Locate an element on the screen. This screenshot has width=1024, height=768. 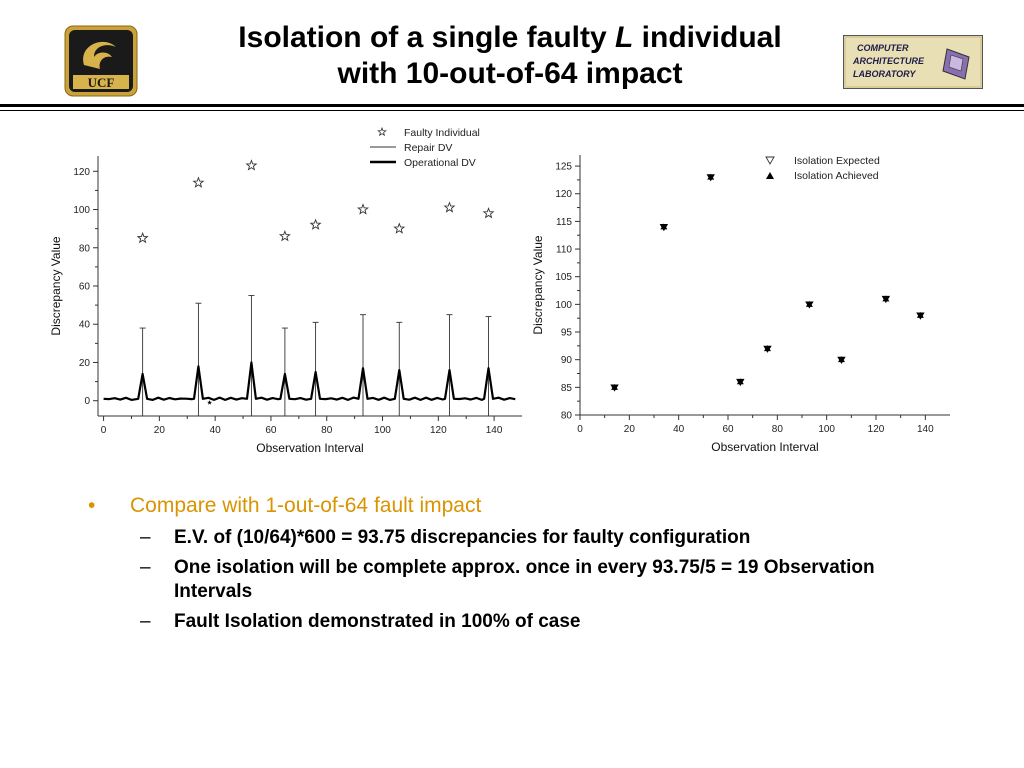
operational-dv-line is located at coordinates (309, 381).